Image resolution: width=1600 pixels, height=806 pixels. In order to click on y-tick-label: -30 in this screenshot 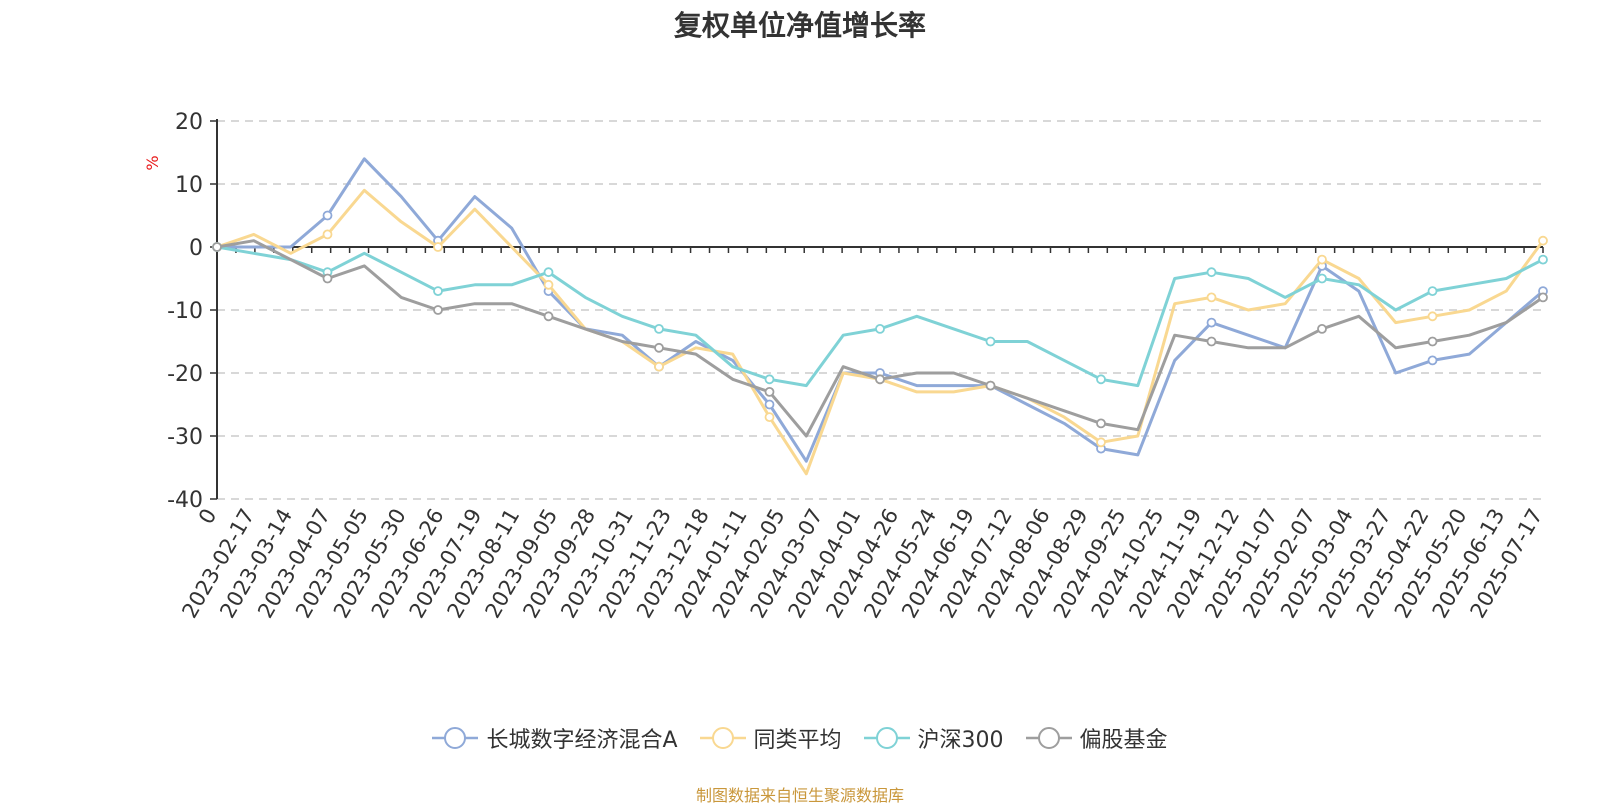, I will do `click(185, 437)`.